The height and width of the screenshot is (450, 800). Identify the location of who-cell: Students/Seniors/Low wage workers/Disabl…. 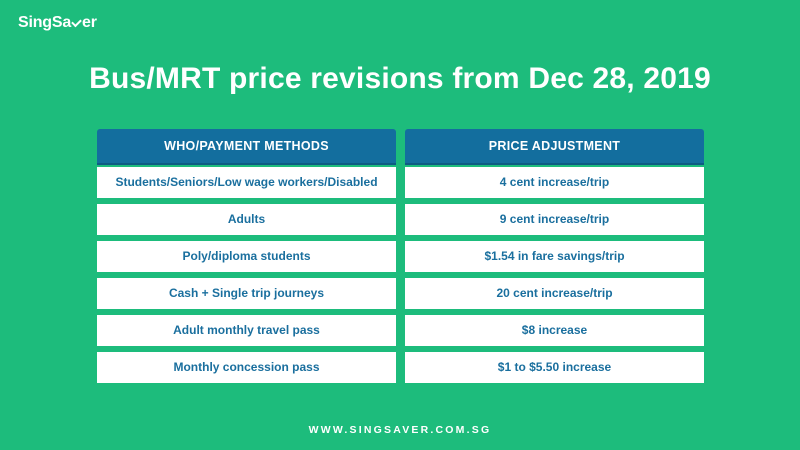
(246, 182).